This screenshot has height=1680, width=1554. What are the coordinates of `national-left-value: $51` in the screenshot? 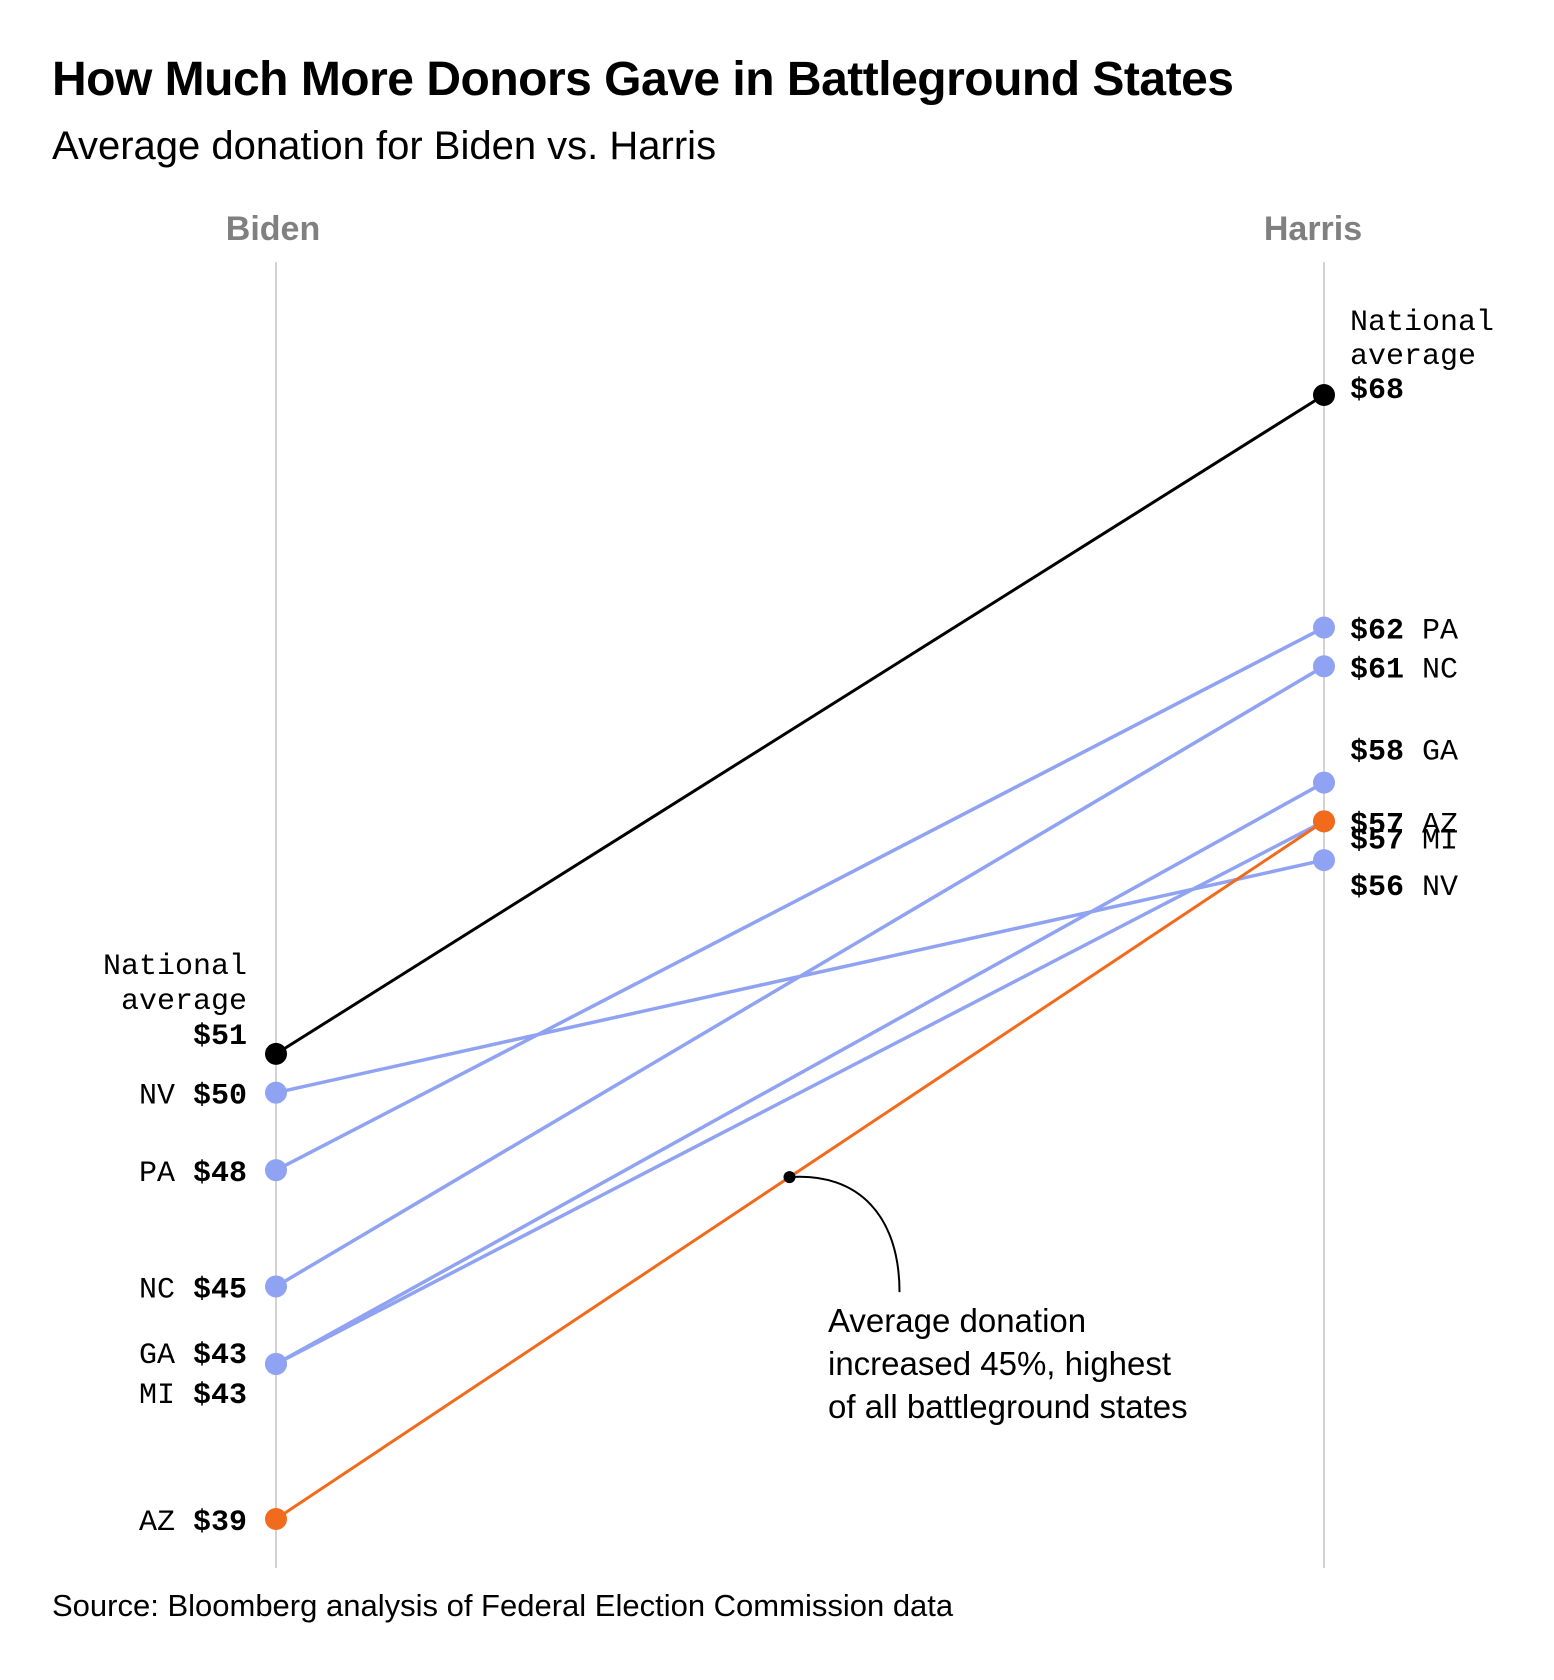 It's located at (220, 1037).